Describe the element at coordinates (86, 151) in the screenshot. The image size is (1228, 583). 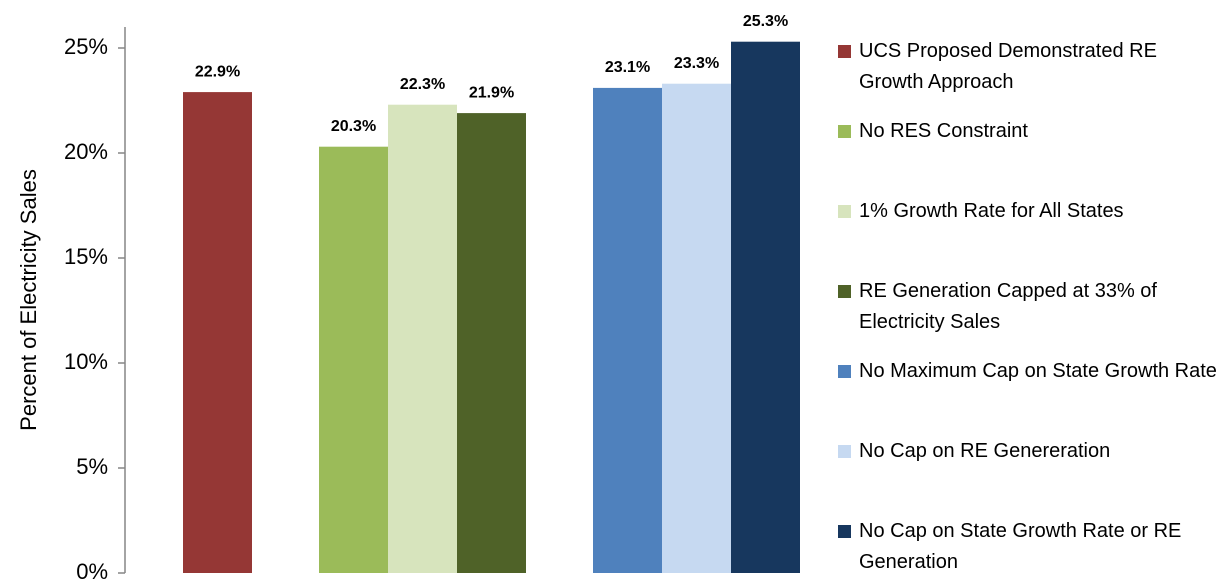
I see `y-tick-label: 20%` at that location.